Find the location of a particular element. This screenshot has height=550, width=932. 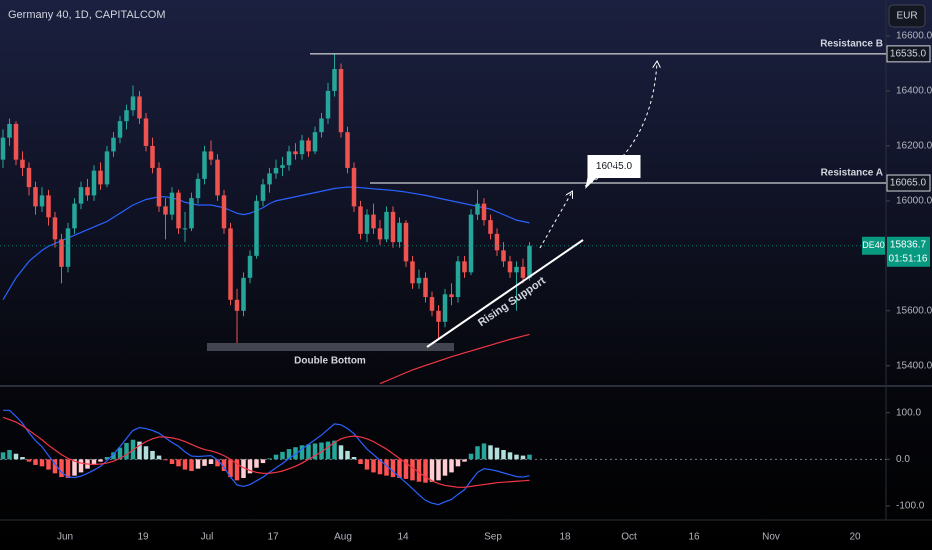

double-bottom-bar is located at coordinates (330, 347).